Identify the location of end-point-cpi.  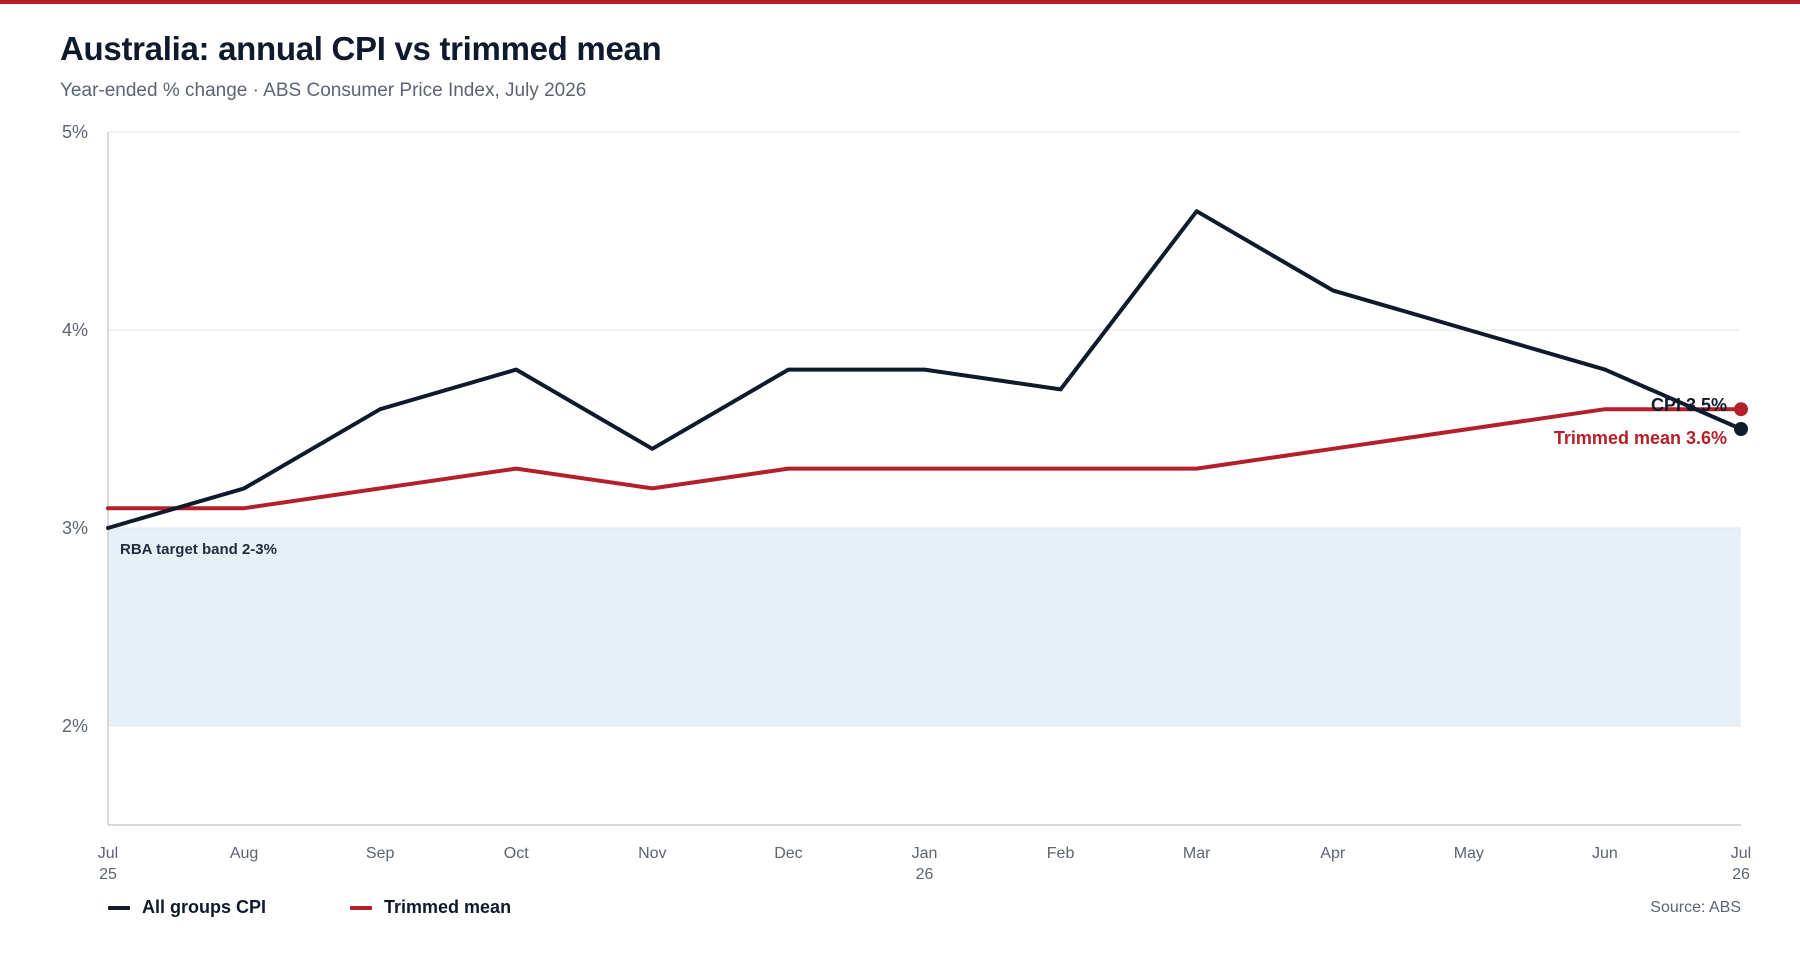
(1741, 429).